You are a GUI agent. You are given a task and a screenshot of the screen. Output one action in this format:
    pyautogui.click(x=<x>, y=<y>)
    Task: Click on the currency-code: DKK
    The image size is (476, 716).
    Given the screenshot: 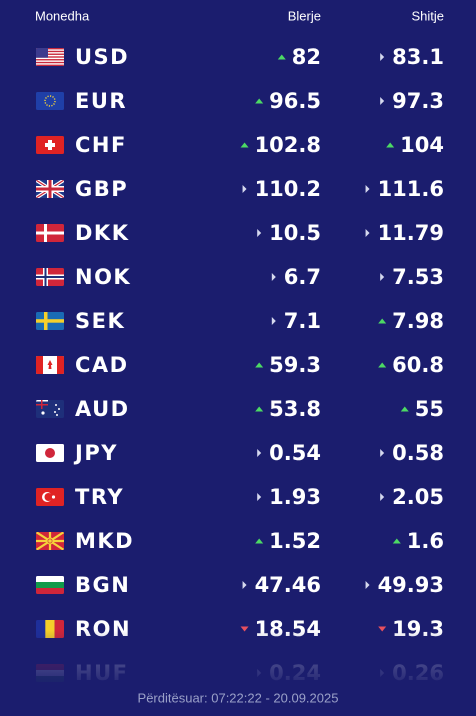 What is the action you would take?
    pyautogui.click(x=102, y=233)
    